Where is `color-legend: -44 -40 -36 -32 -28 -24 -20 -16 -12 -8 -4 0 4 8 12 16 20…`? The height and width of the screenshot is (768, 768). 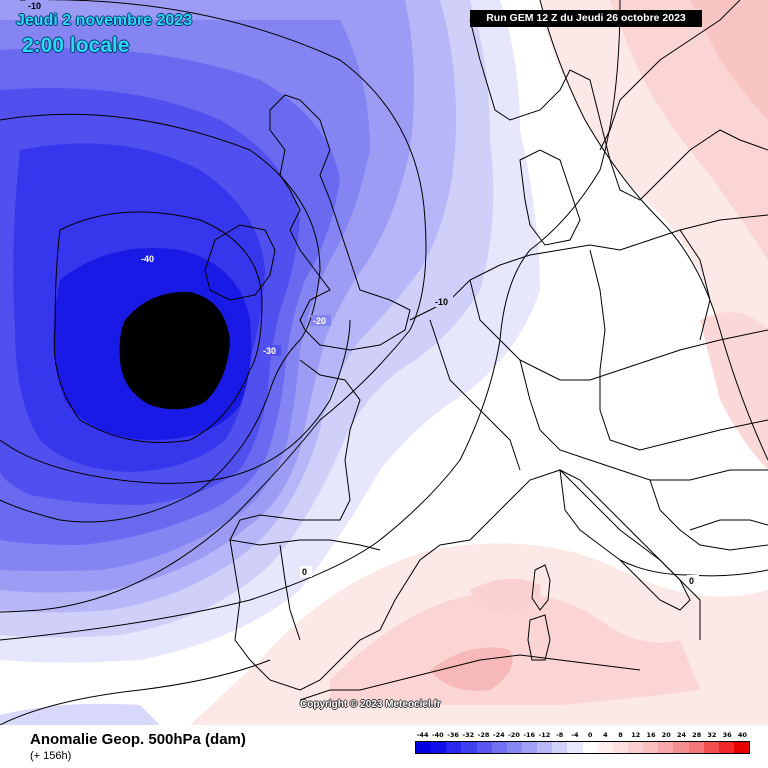 color-legend: -44 -40 -36 -32 -28 -24 -20 -16 -12 -8 -4 0 4 8 12 16 20… is located at coordinates (582, 746).